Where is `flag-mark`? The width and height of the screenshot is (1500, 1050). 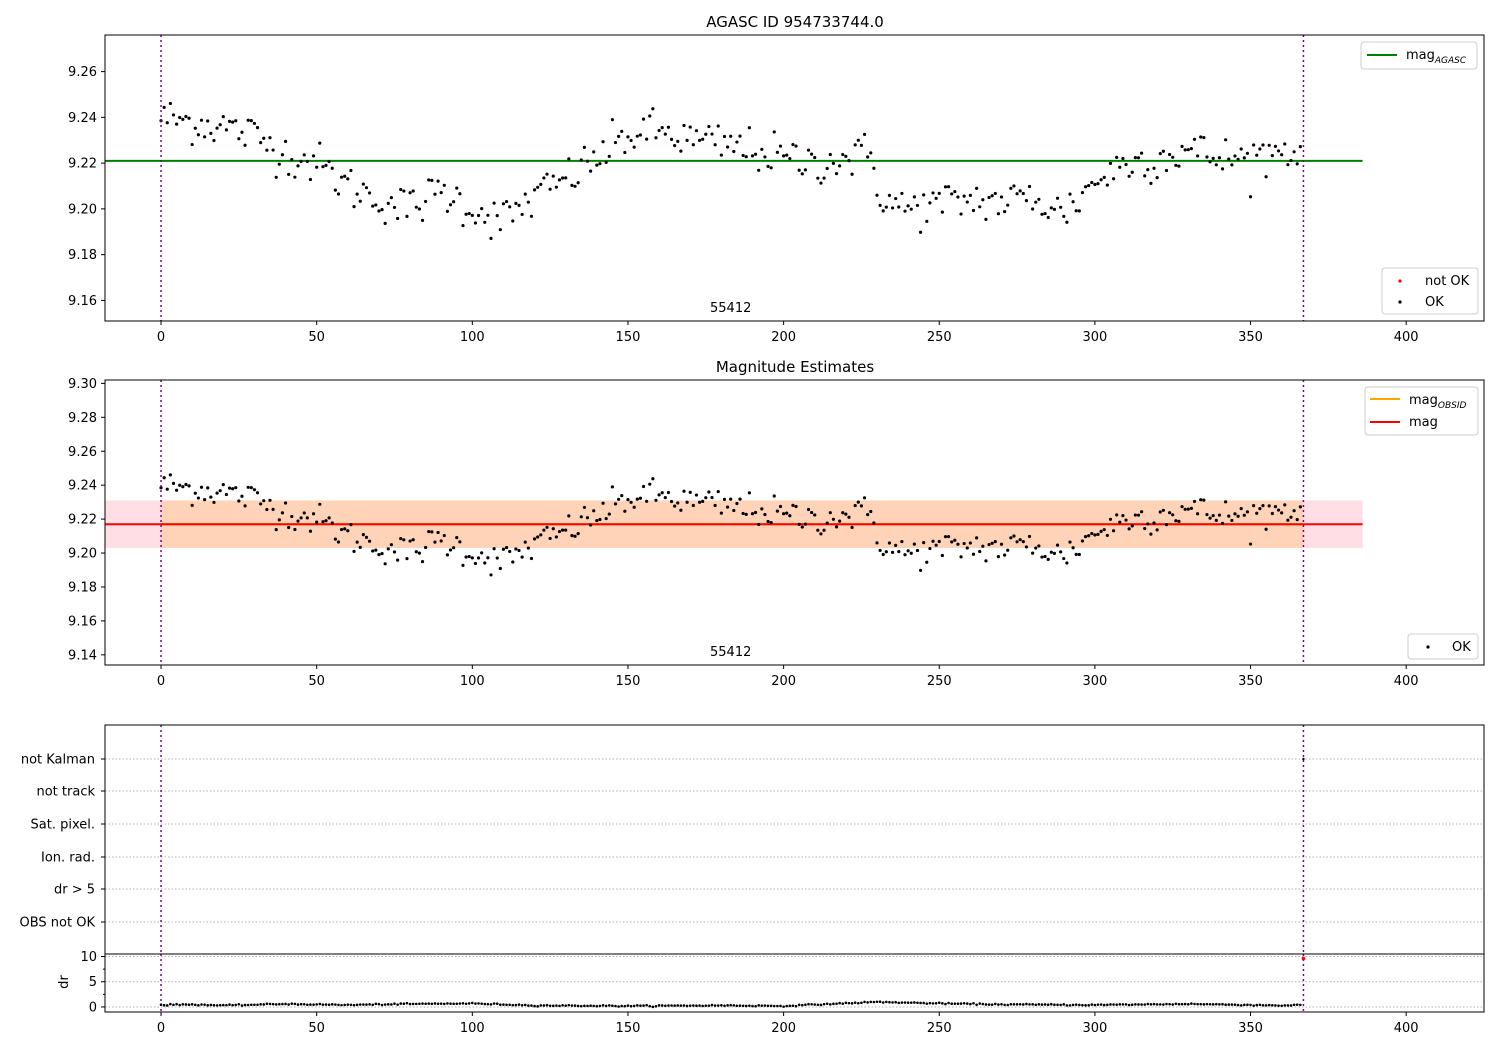 flag-mark is located at coordinates (1303, 759).